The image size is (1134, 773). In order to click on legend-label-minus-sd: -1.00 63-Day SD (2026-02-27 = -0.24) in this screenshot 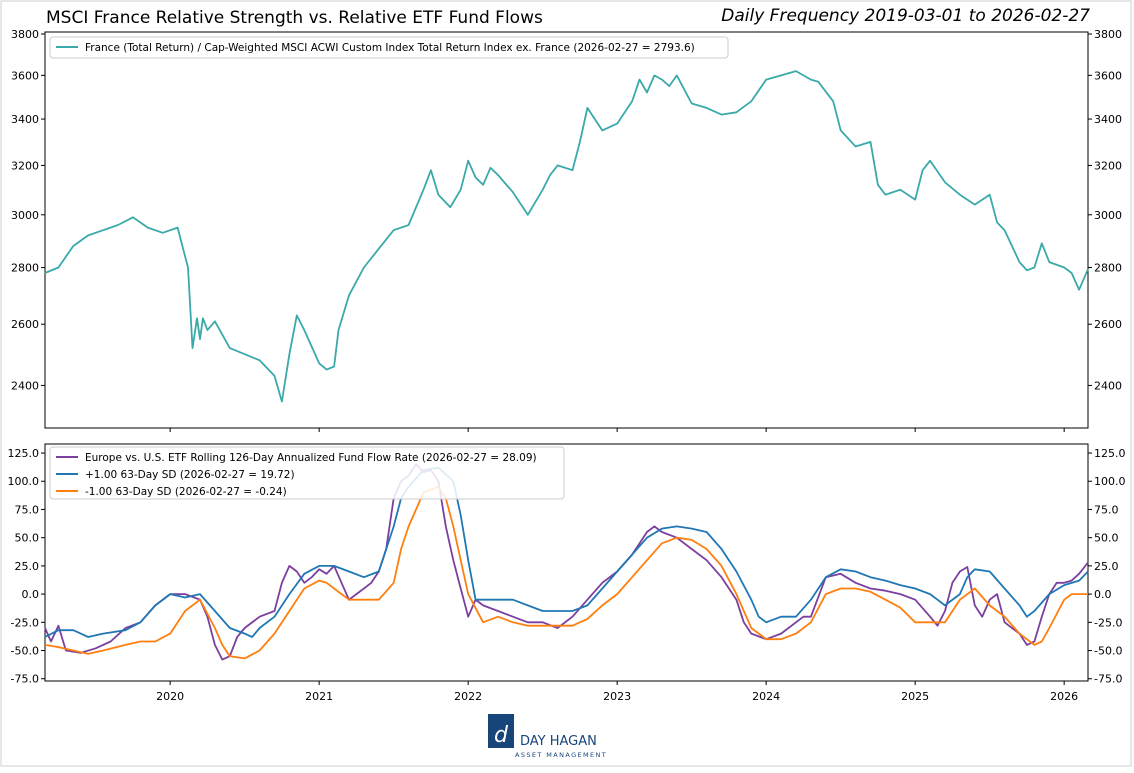, I will do `click(186, 492)`.